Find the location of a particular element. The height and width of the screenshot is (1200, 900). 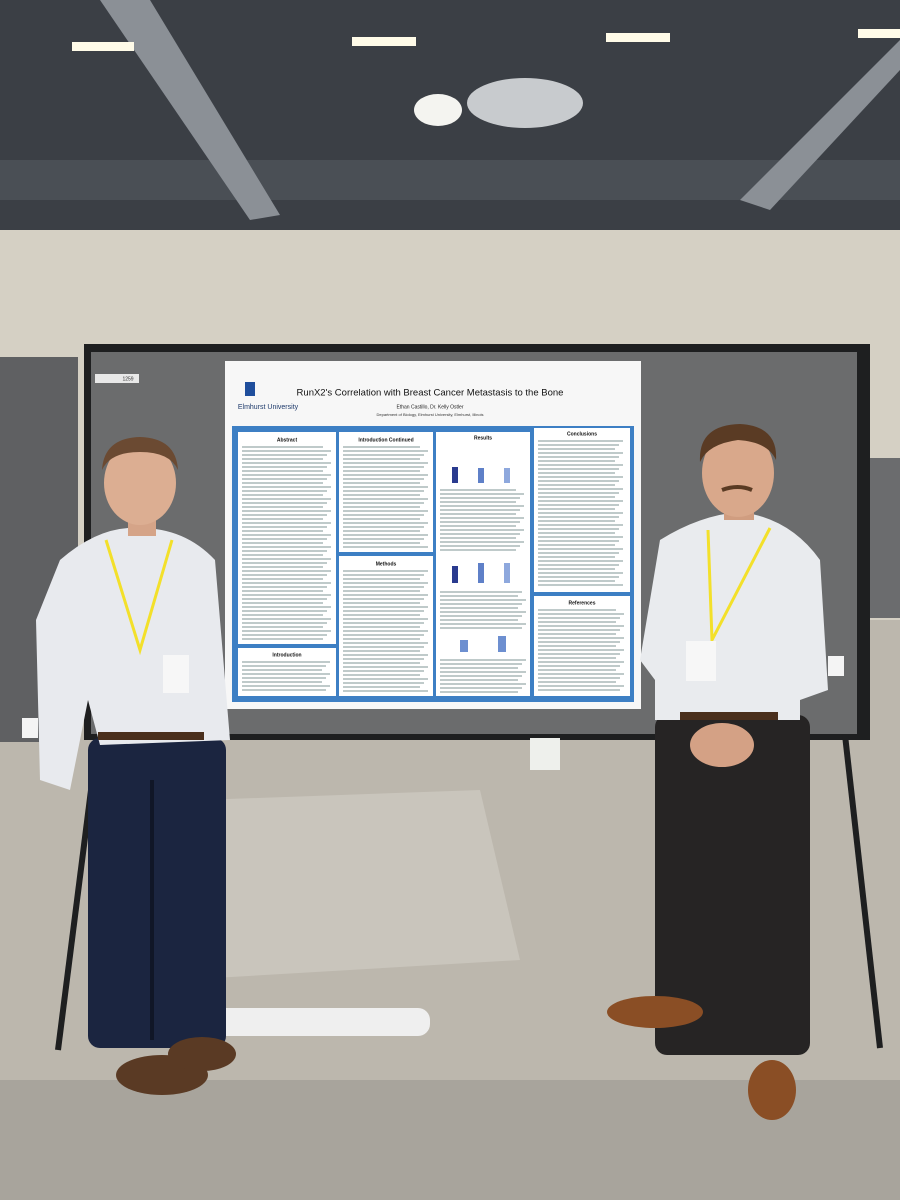

person-right is located at coordinates (717, 772).